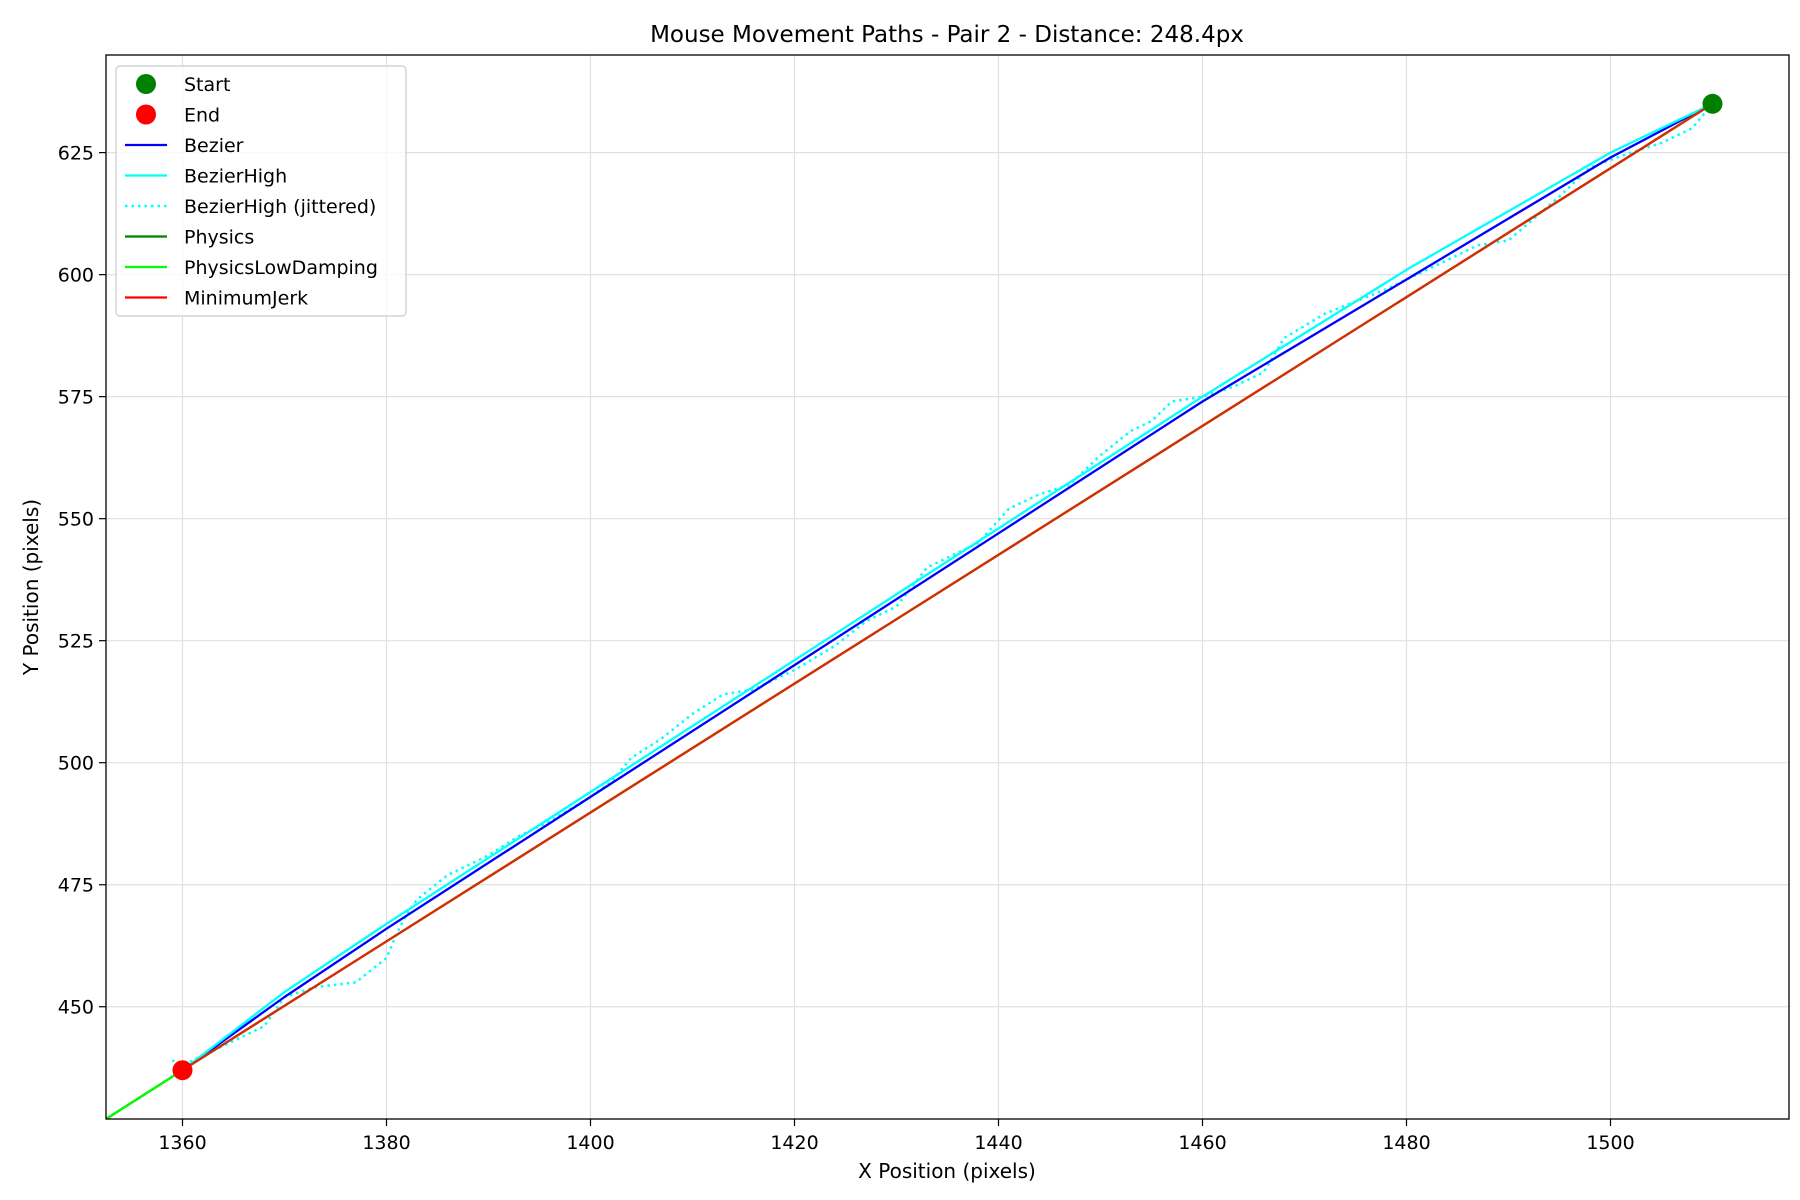 This screenshot has width=1800, height=1200. Describe the element at coordinates (1202, 1143) in the screenshot. I see `x-tick-label: 1460` at that location.